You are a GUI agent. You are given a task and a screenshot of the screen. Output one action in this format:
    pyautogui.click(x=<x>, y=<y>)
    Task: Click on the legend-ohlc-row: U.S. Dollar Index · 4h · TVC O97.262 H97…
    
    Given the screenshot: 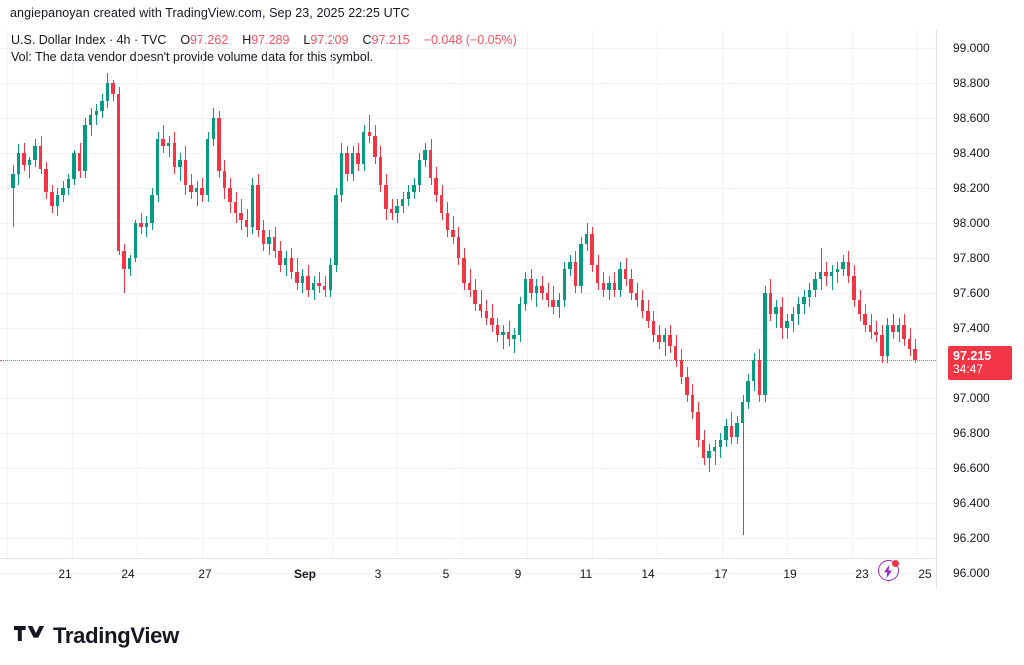 What is the action you would take?
    pyautogui.click(x=264, y=40)
    